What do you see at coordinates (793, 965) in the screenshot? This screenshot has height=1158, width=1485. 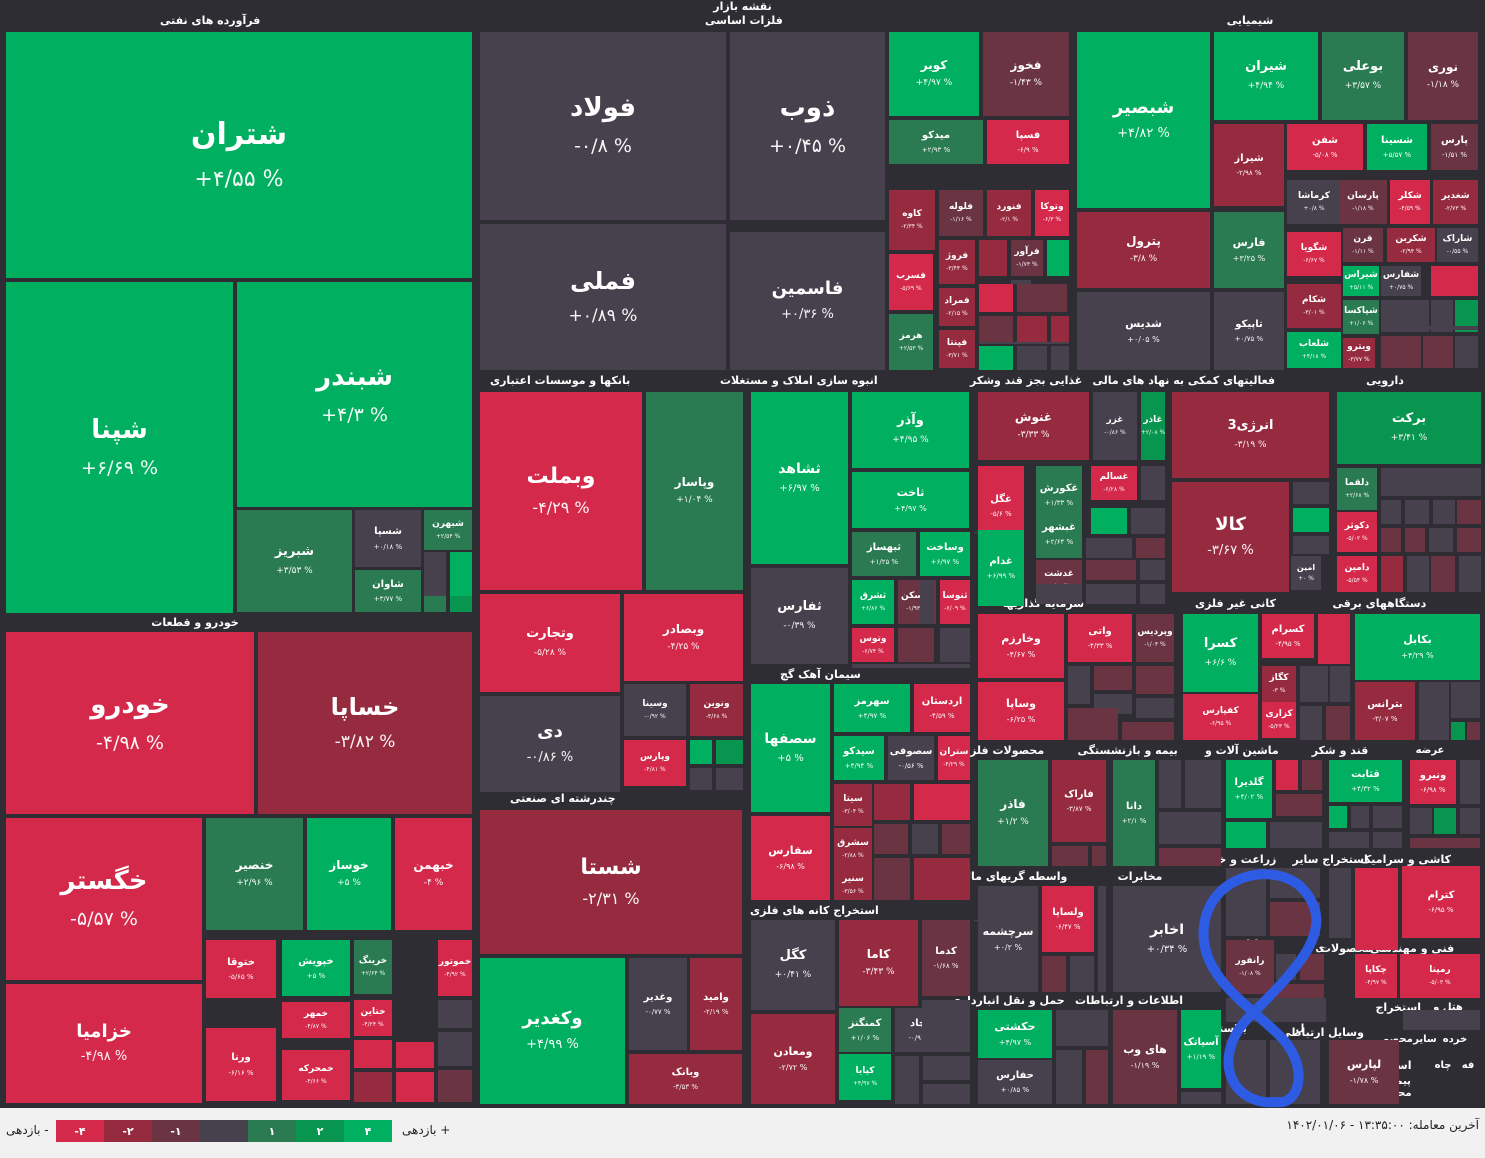 I see `stock-tile: کگل +۰/۴۱ %` at bounding box center [793, 965].